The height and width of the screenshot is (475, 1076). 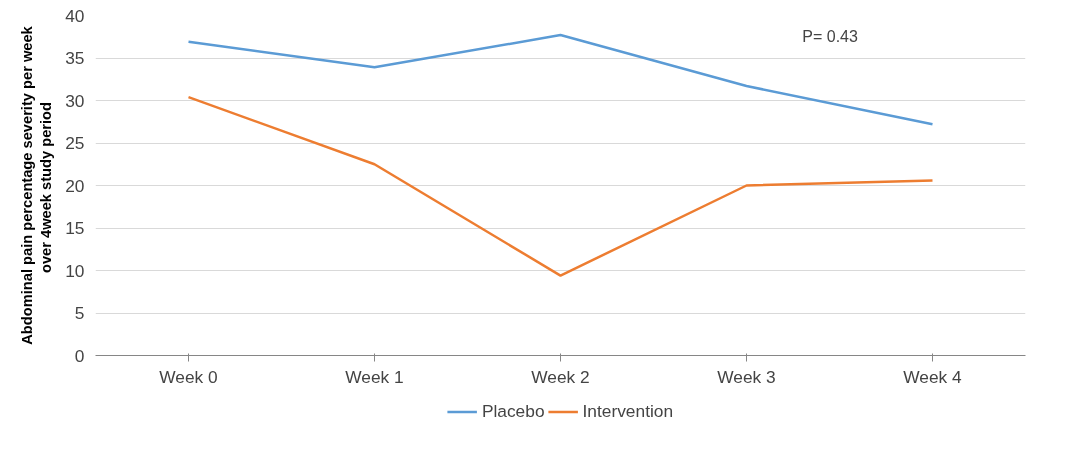 What do you see at coordinates (75, 228) in the screenshot?
I see `y-tick-label: 15` at bounding box center [75, 228].